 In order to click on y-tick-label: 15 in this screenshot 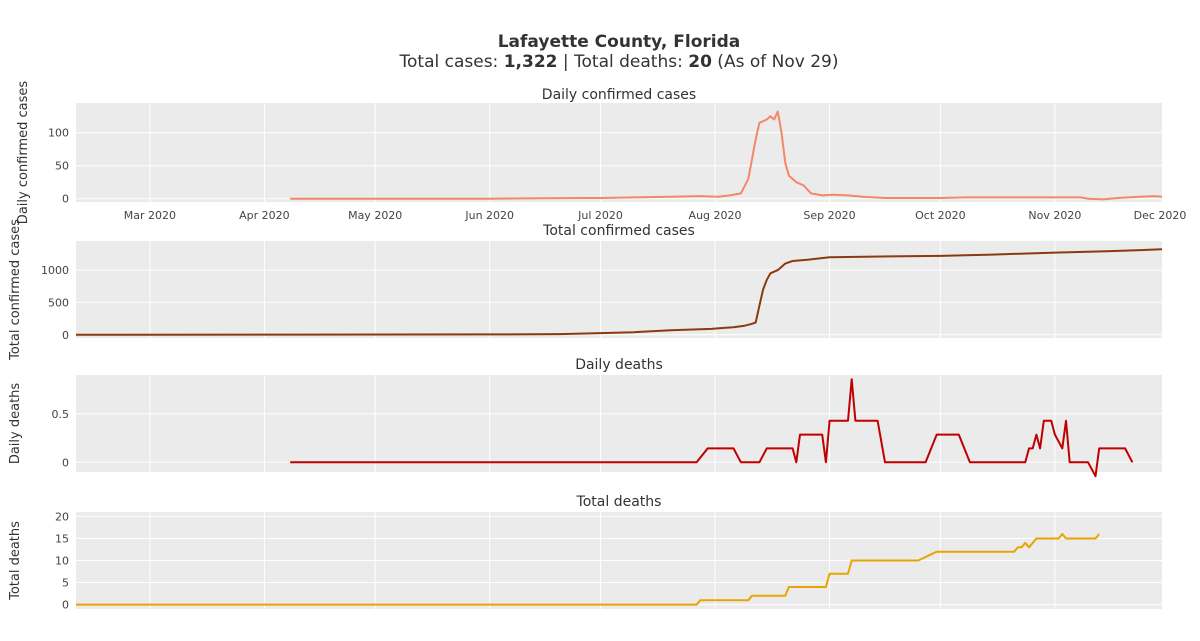, I will do `click(62, 538)`.